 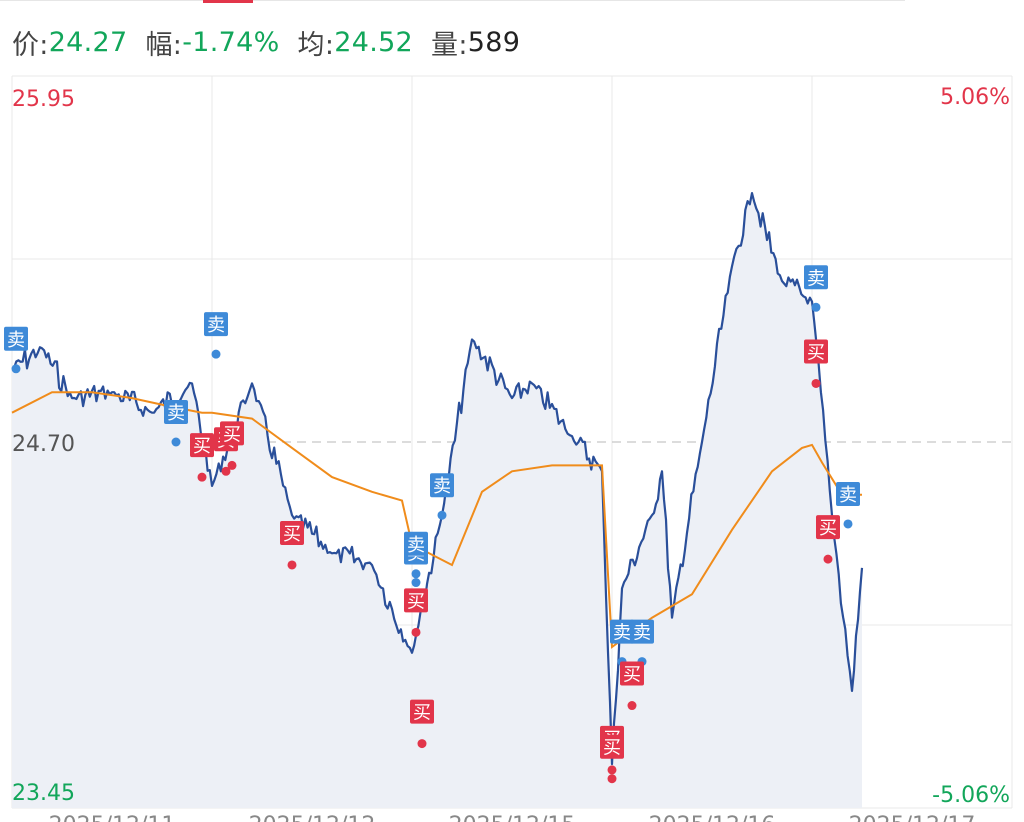 What do you see at coordinates (912, 817) in the screenshot?
I see `x-tick-label: 2025/12/17` at bounding box center [912, 817].